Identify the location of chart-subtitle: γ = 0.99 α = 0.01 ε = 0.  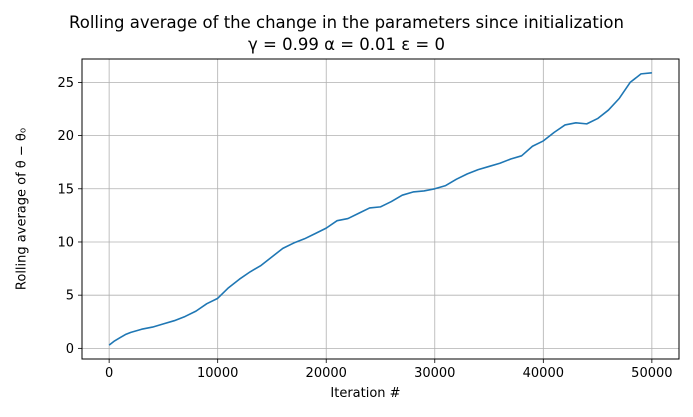
(346, 44).